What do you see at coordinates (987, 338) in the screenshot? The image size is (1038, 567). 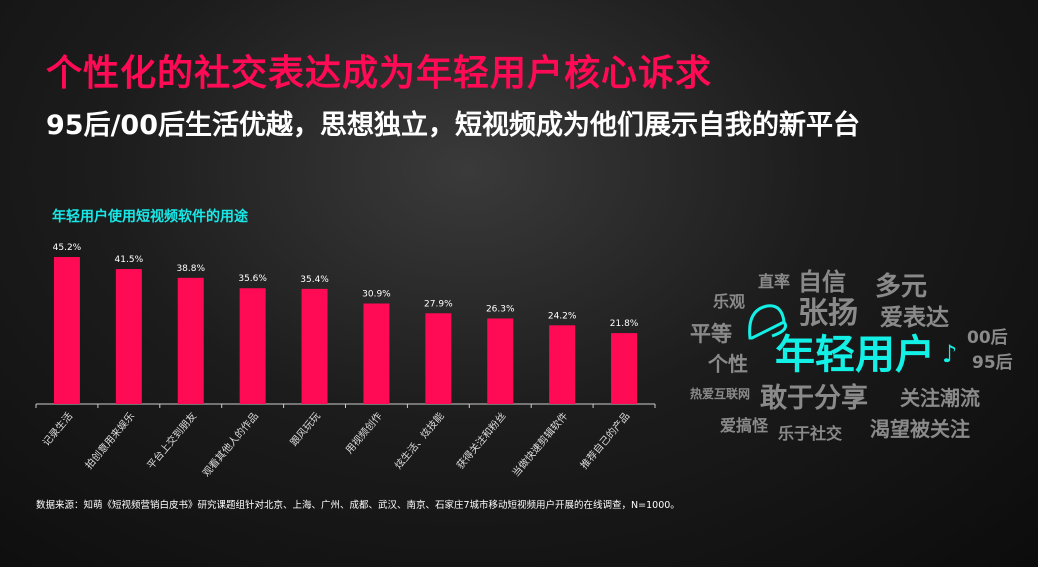 I see `word: 00后` at bounding box center [987, 338].